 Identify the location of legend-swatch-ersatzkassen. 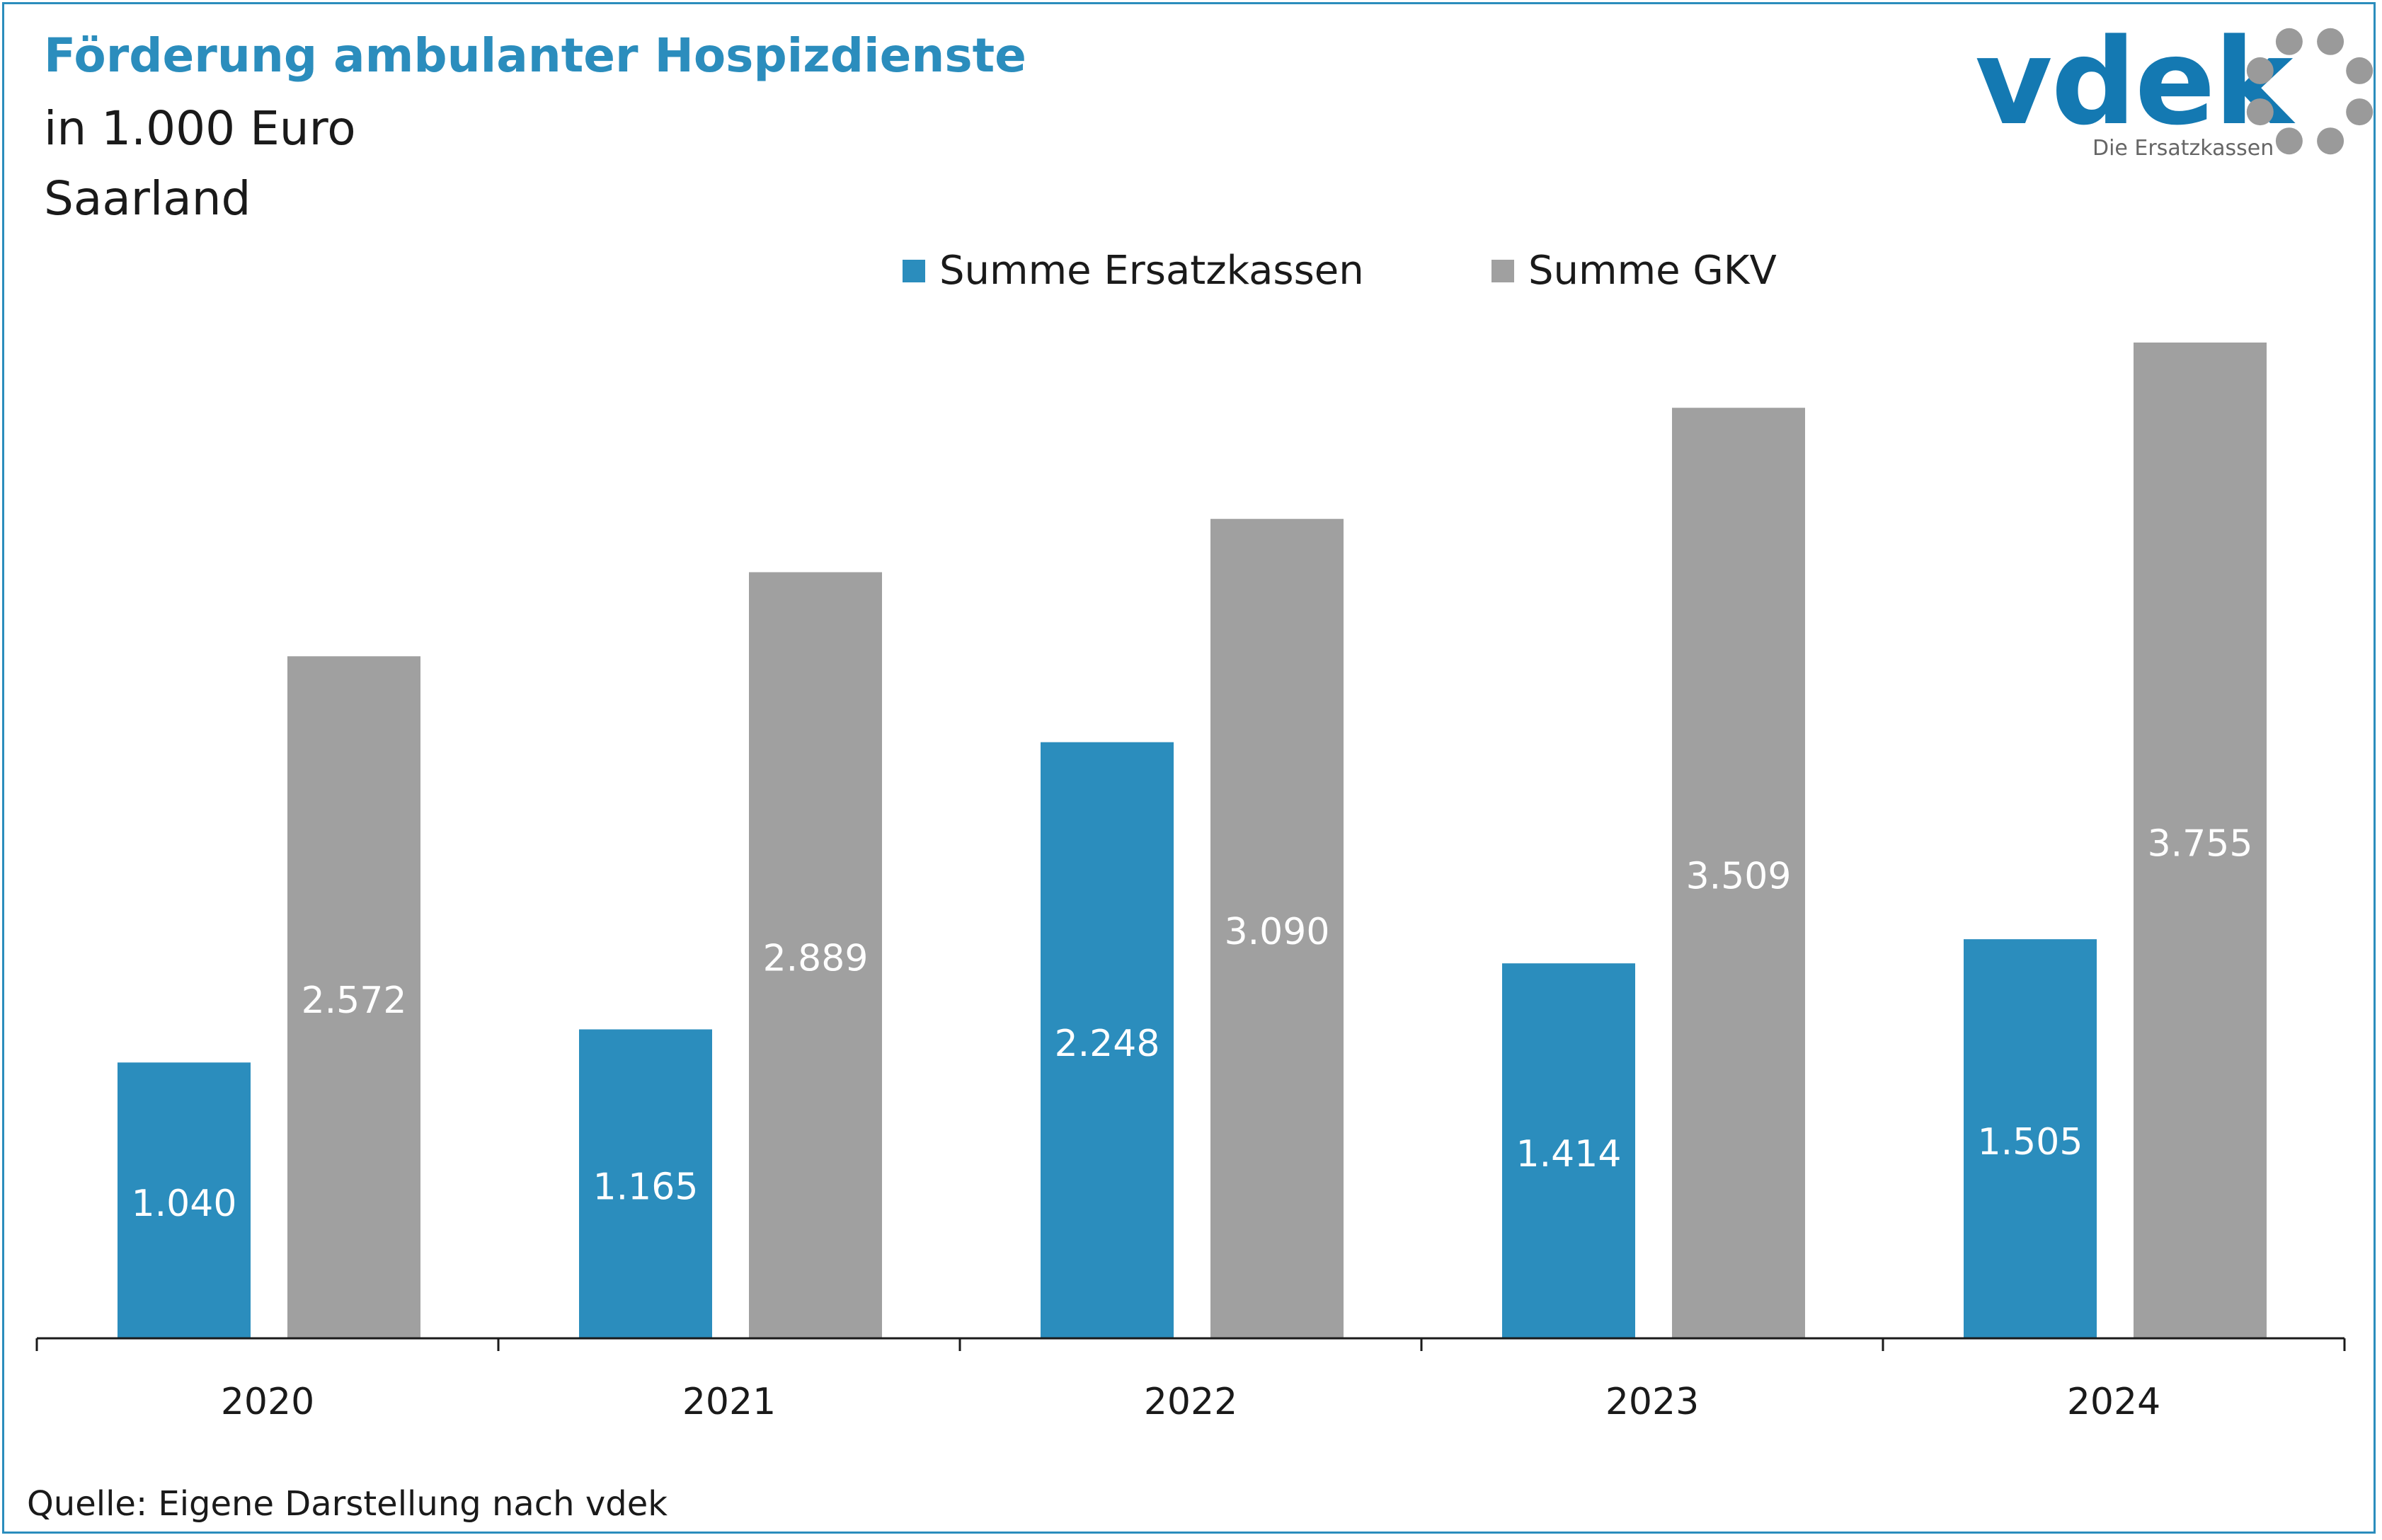
(914, 270).